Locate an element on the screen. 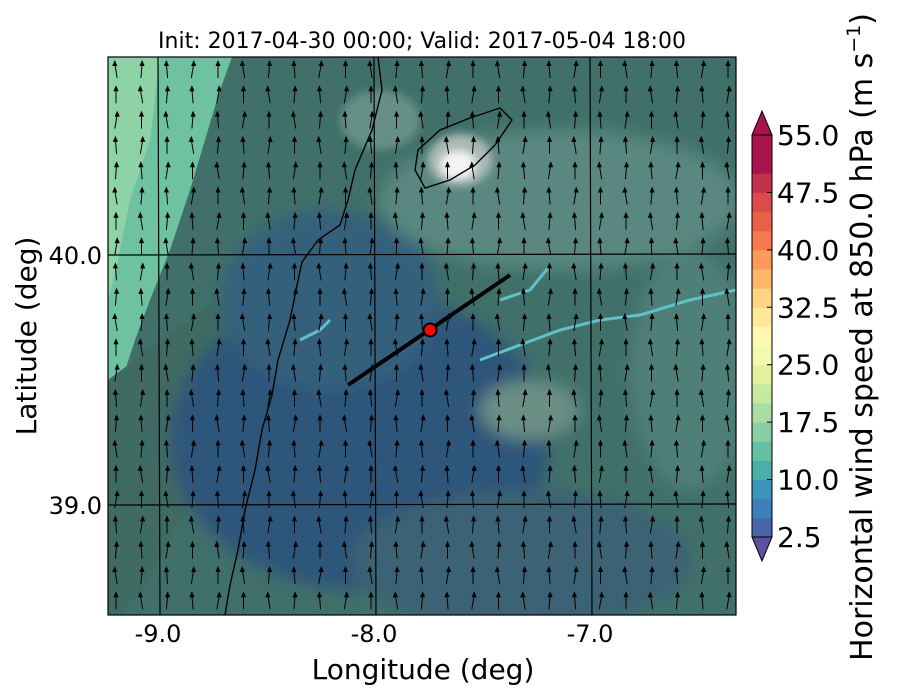 The image size is (900, 700). colorbar-frame is located at coordinates (762, 336).